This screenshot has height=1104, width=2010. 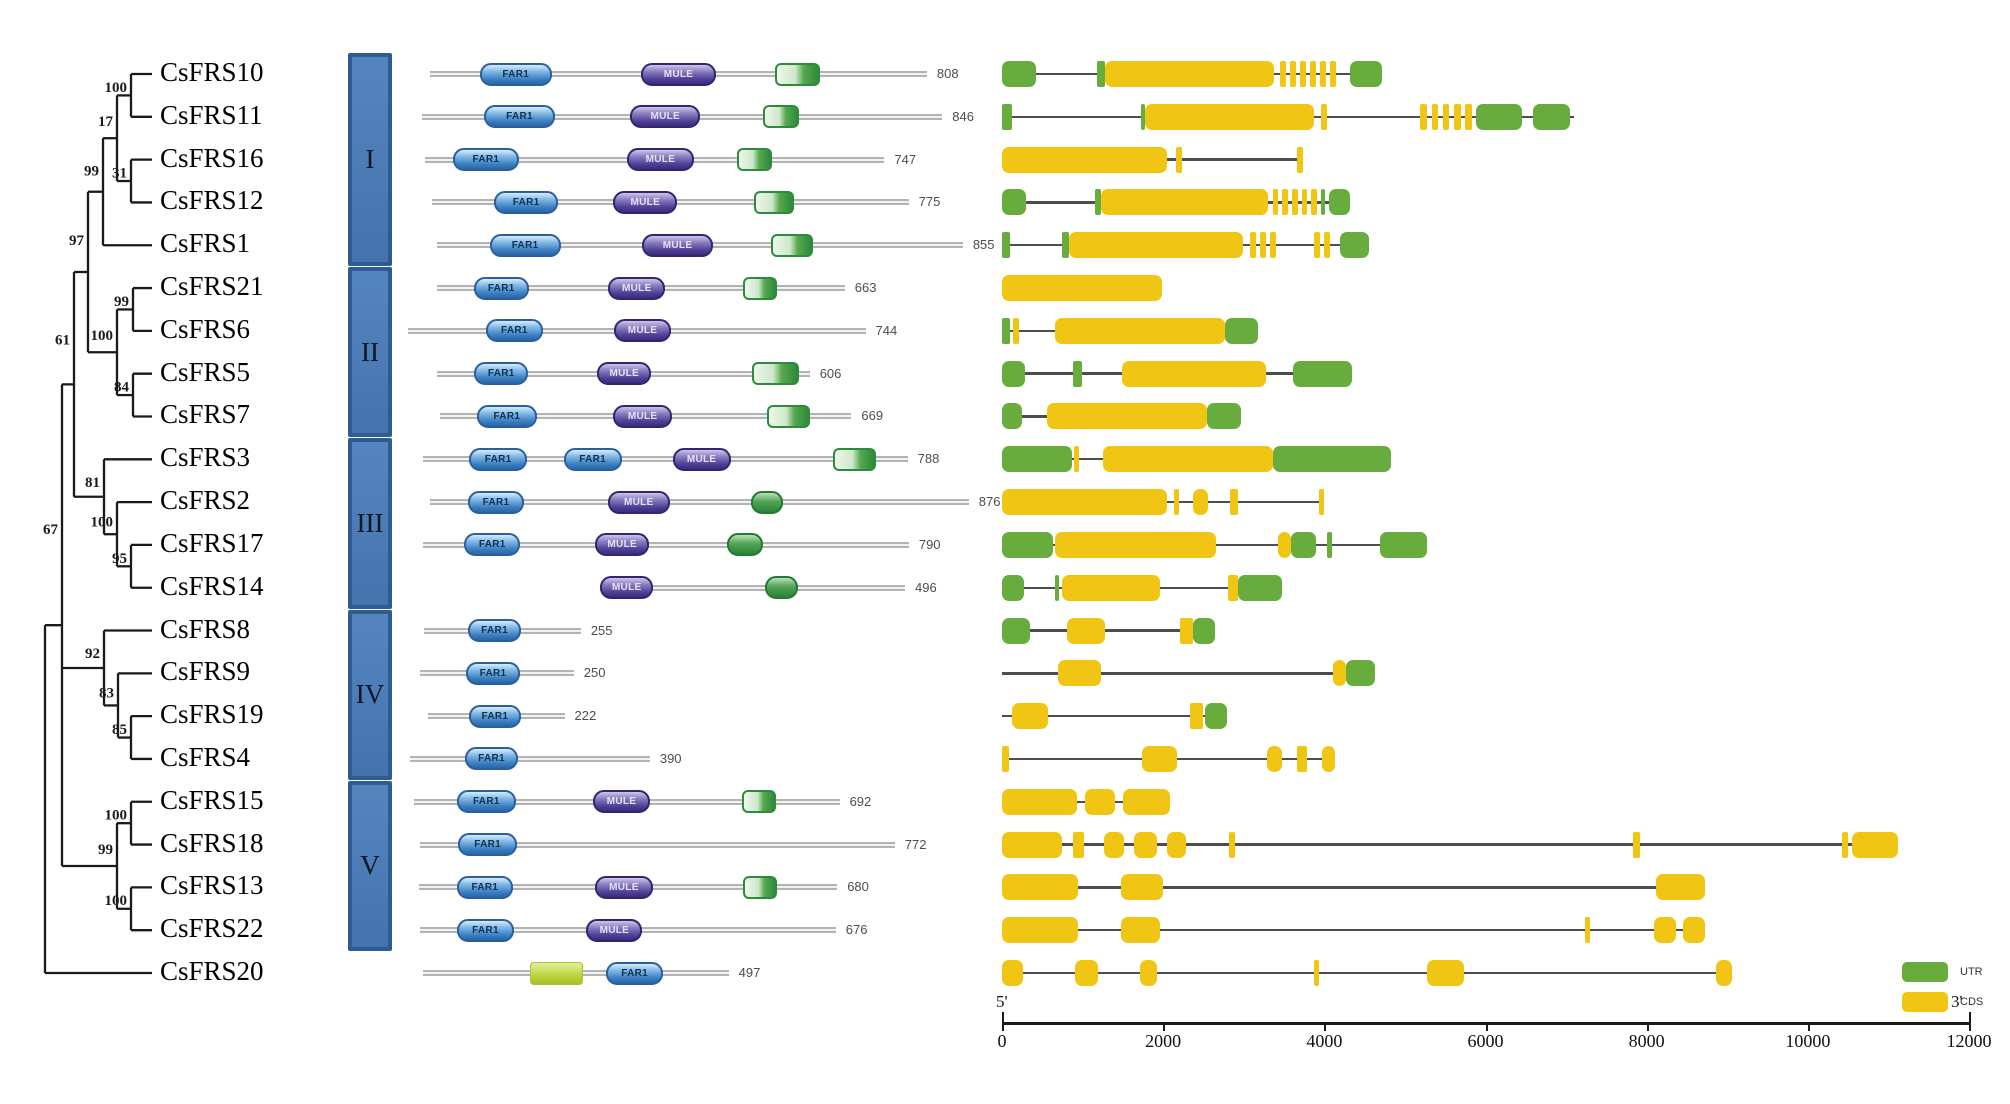 What do you see at coordinates (212, 714) in the screenshot?
I see `gene-name-csfrs19: CsFRS19` at bounding box center [212, 714].